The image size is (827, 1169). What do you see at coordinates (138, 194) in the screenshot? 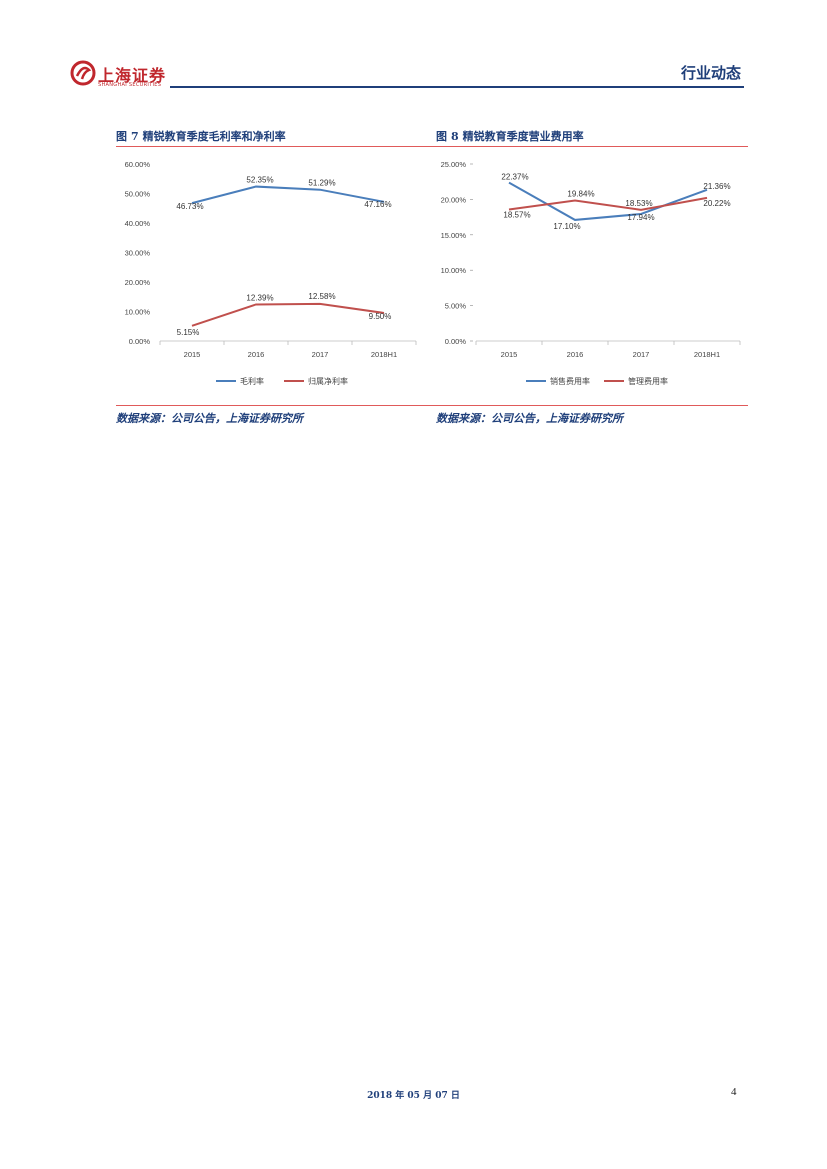
I see `y-tick-label: 50.00%` at bounding box center [138, 194].